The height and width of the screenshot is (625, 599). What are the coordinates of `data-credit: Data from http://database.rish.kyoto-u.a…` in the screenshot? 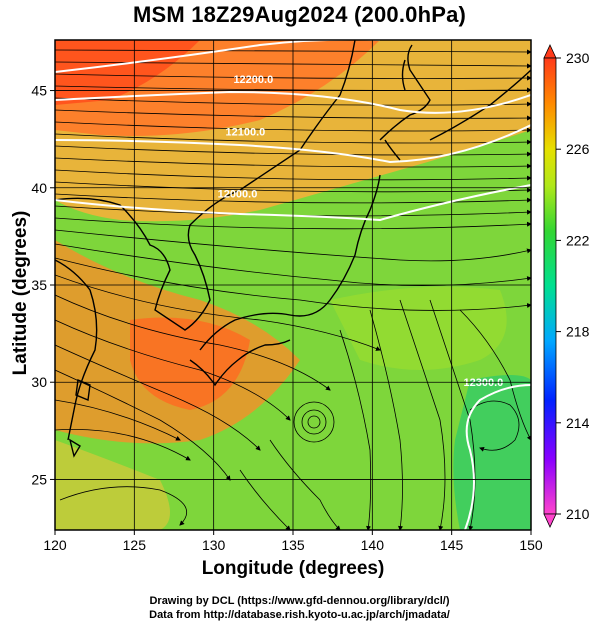 It's located at (299, 615).